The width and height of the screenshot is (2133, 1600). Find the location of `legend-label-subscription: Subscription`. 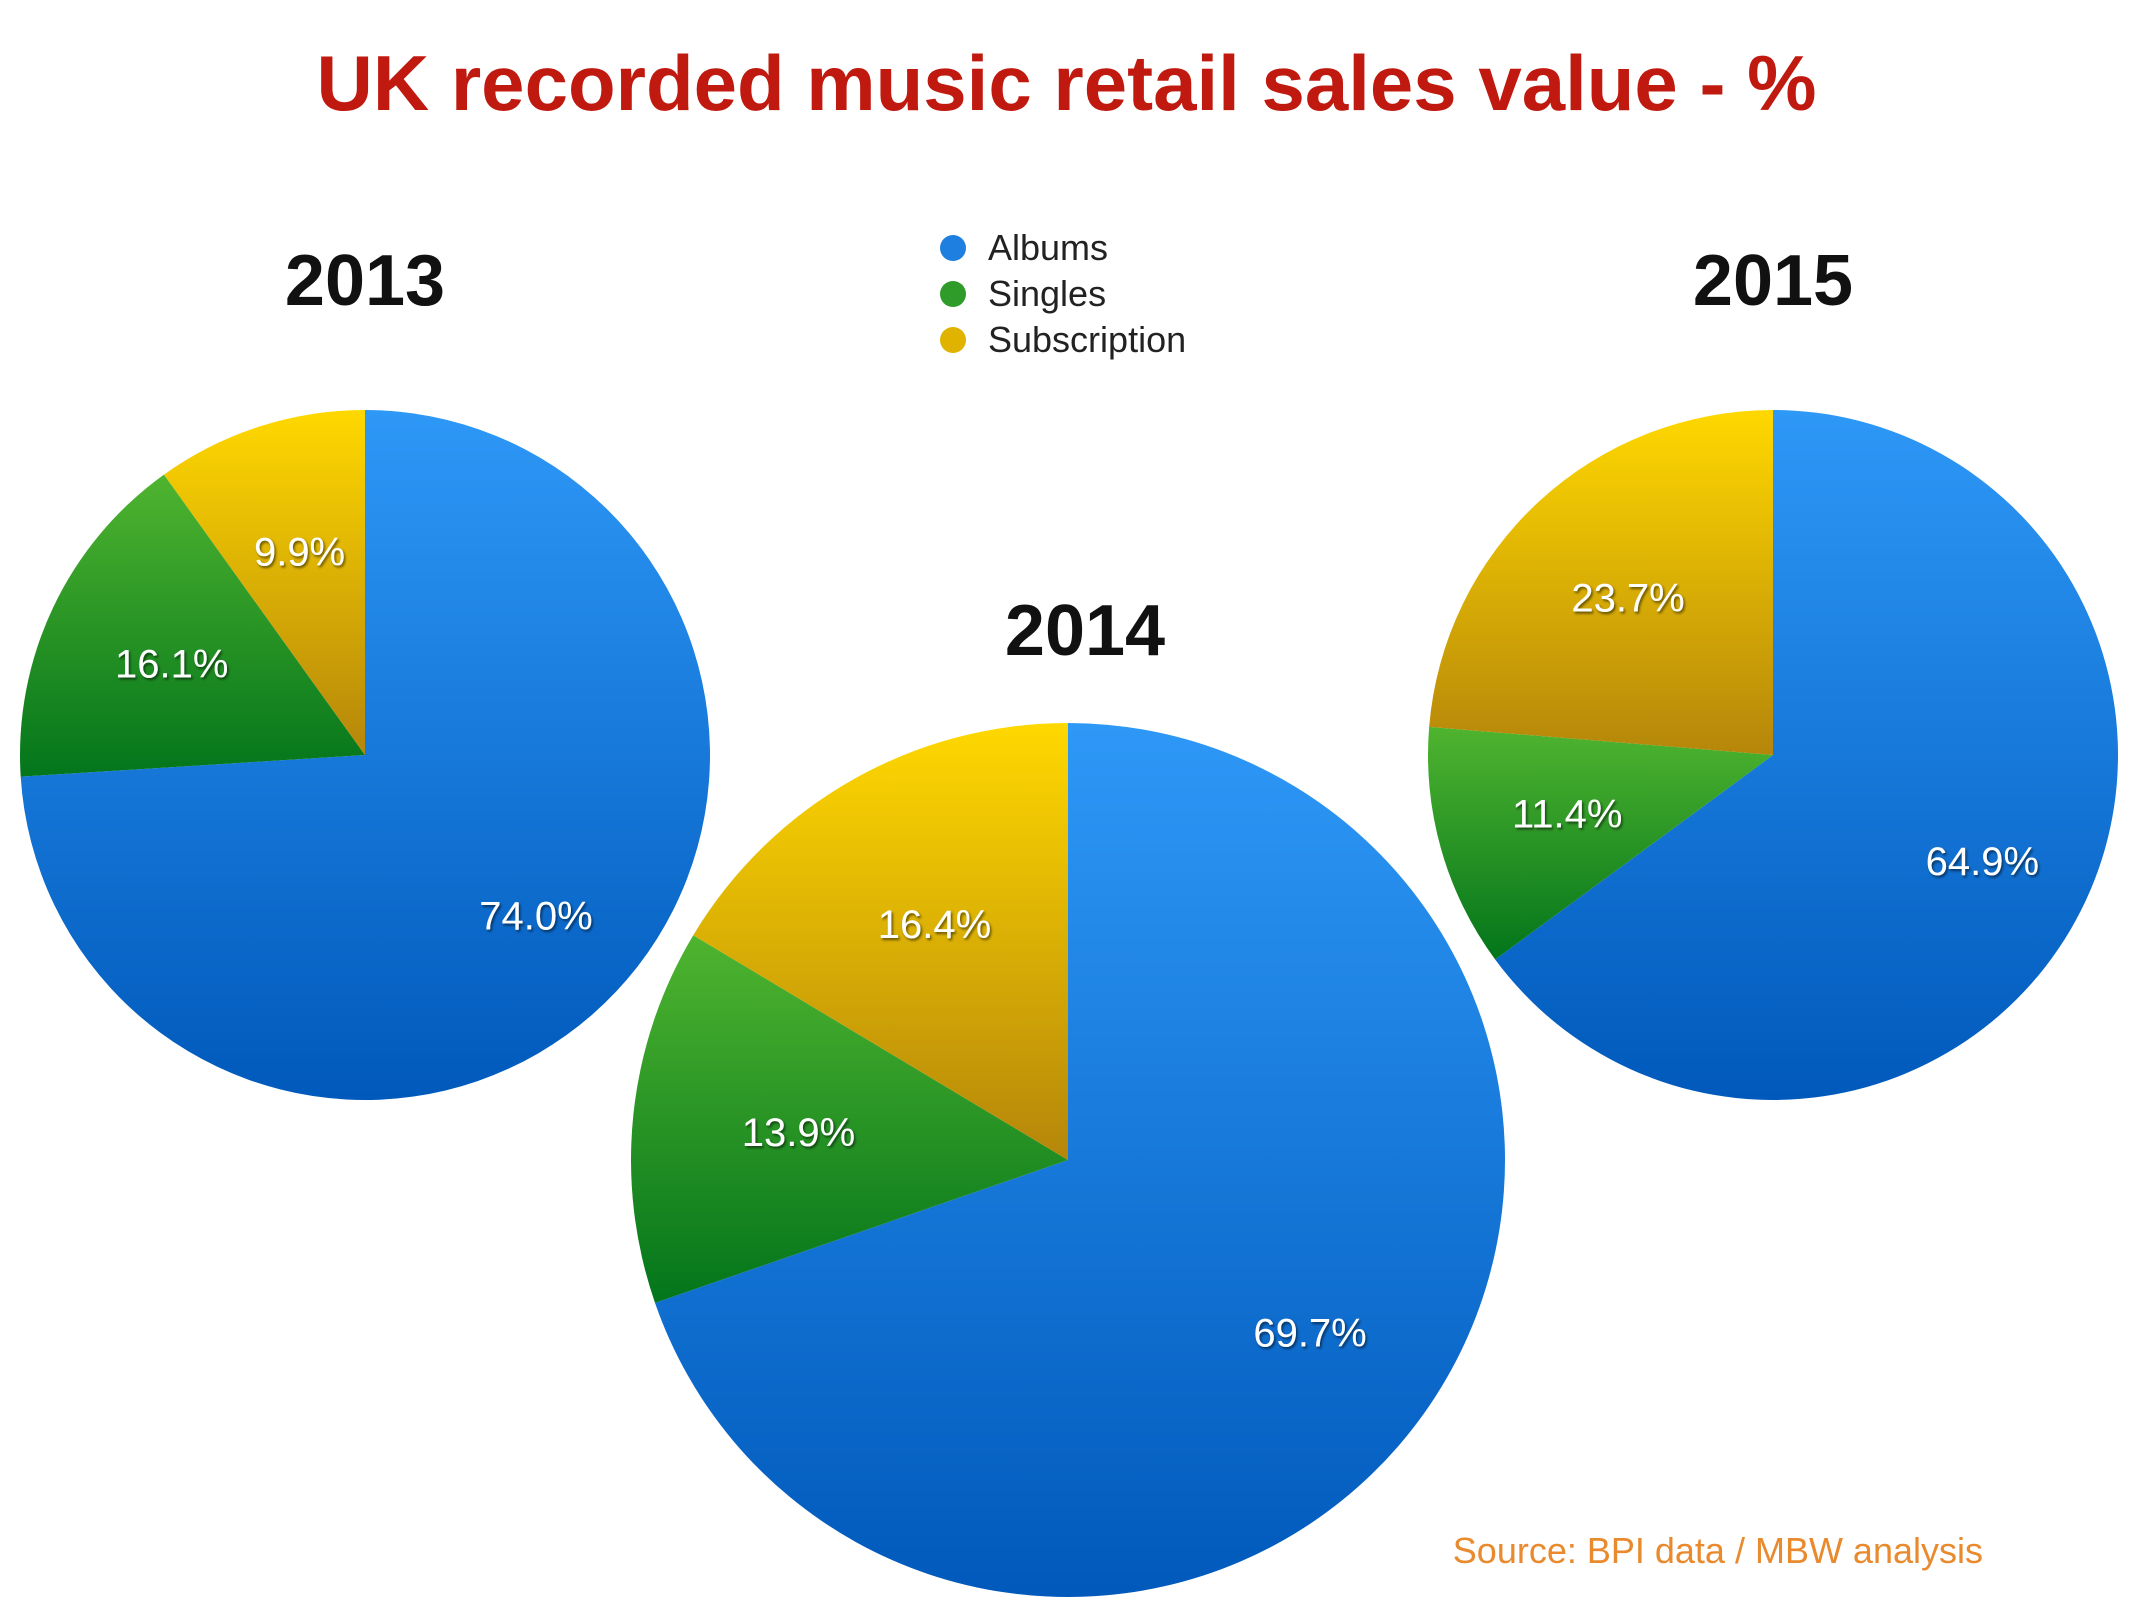

legend-label-subscription: Subscription is located at coordinates (1087, 339).